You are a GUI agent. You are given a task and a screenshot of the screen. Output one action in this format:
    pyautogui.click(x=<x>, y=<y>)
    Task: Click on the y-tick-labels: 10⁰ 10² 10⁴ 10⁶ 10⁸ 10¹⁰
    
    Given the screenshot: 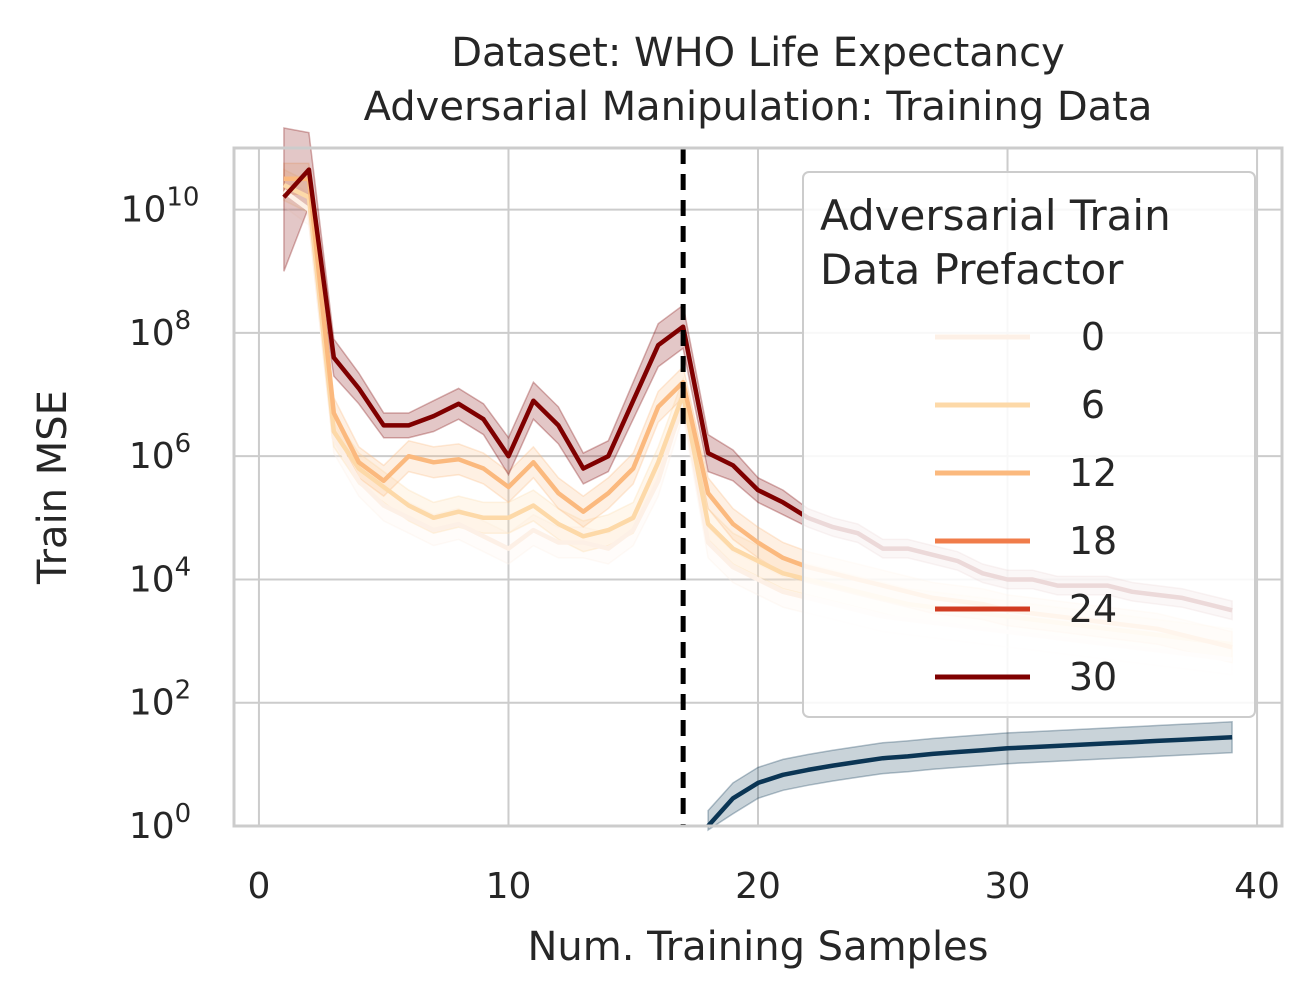 What is the action you would take?
    pyautogui.click(x=160, y=515)
    